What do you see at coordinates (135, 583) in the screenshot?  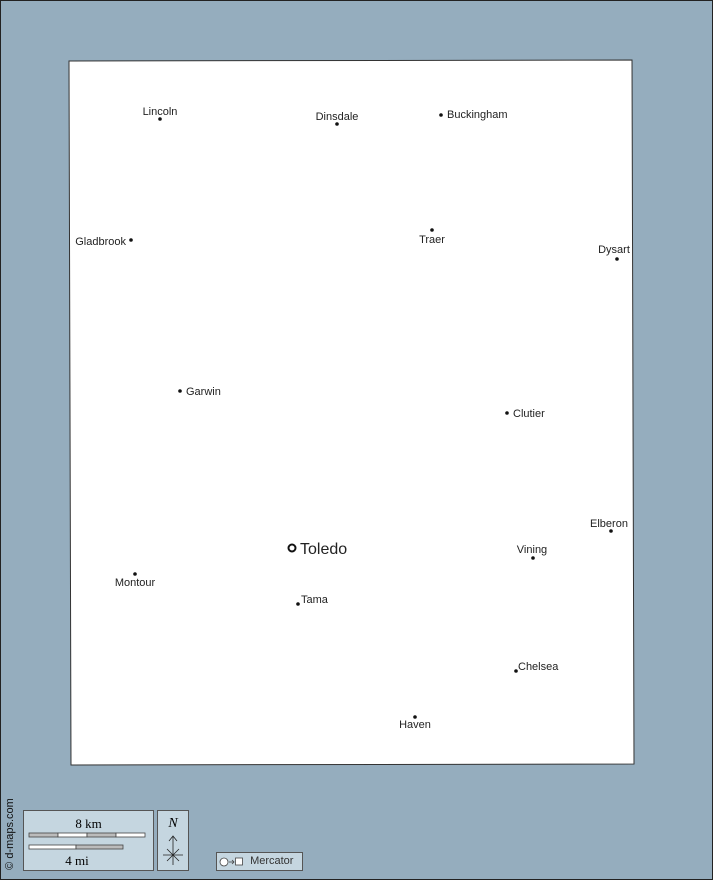 I see `place-label: Montour` at bounding box center [135, 583].